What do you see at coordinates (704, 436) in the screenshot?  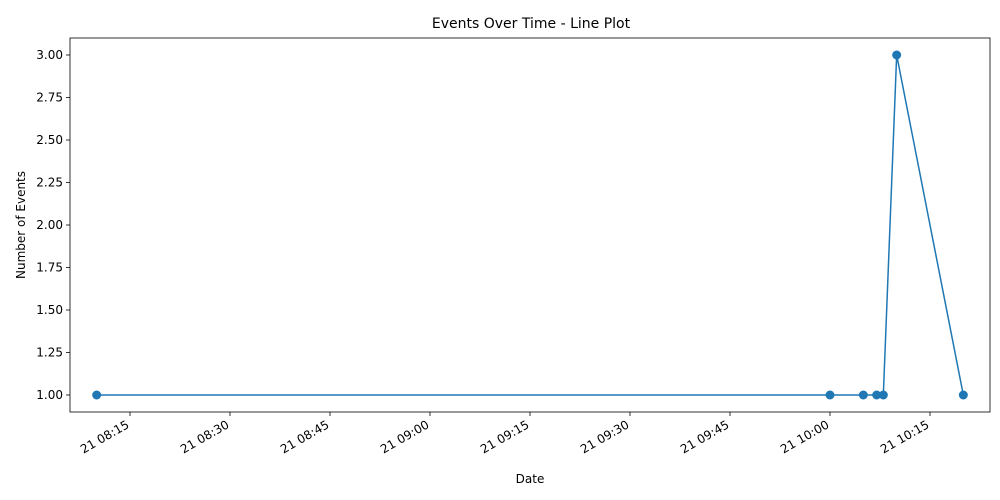 I see `x-tick-label: 21 09:45` at bounding box center [704, 436].